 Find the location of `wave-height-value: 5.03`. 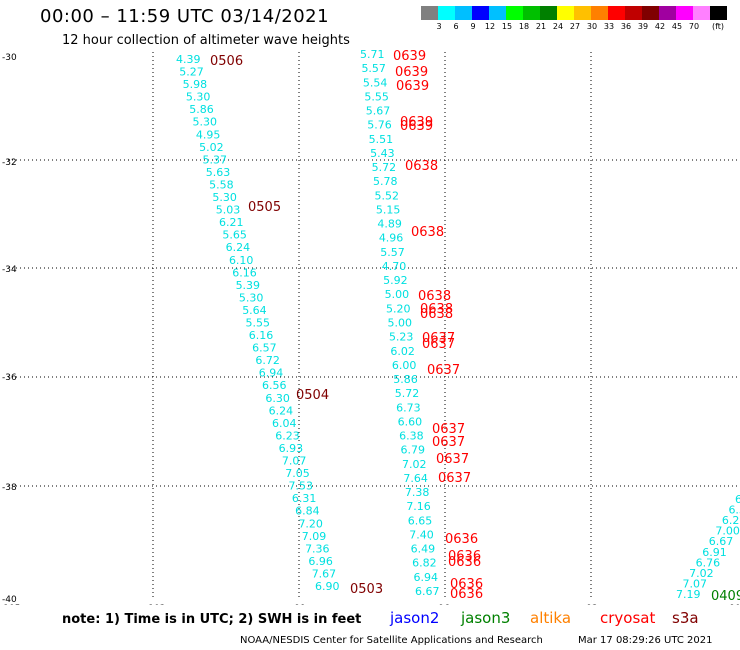

wave-height-value: 5.03 is located at coordinates (228, 210).